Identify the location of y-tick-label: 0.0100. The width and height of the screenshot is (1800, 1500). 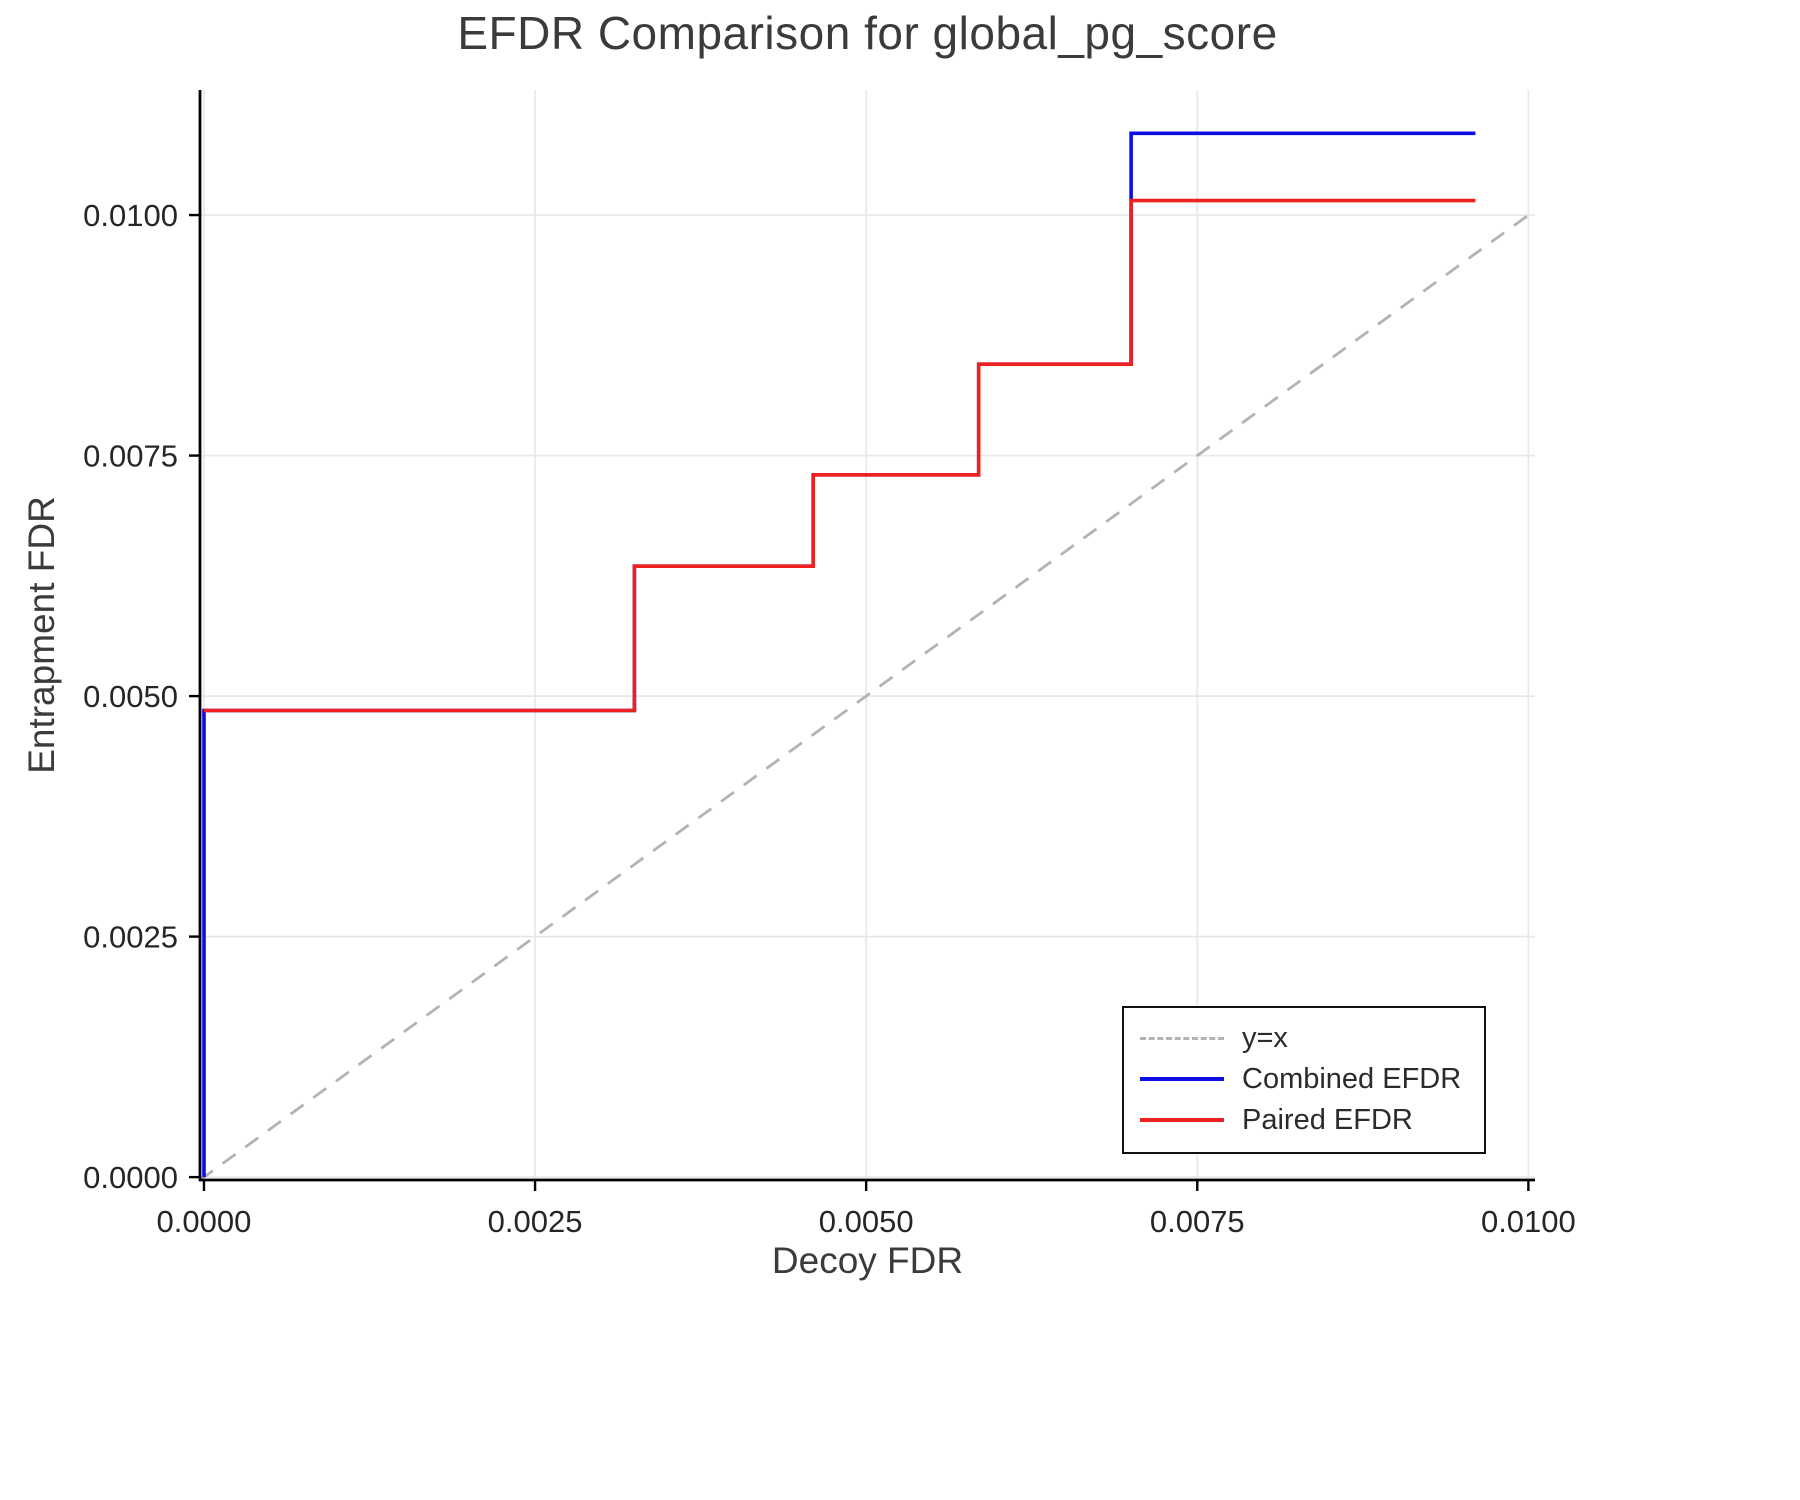
(130, 215).